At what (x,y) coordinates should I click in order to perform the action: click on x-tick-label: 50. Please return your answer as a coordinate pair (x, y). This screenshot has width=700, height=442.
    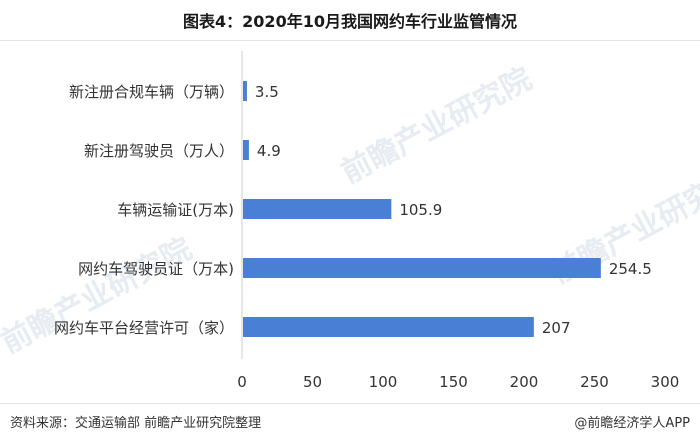
    Looking at the image, I should click on (312, 382).